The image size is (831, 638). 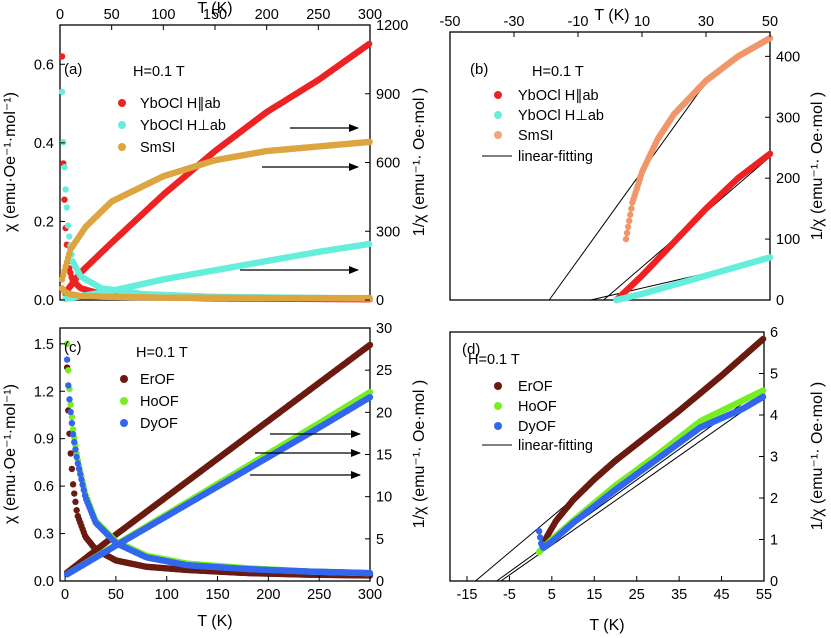 I want to click on legend-label: DyOF, so click(x=537, y=427).